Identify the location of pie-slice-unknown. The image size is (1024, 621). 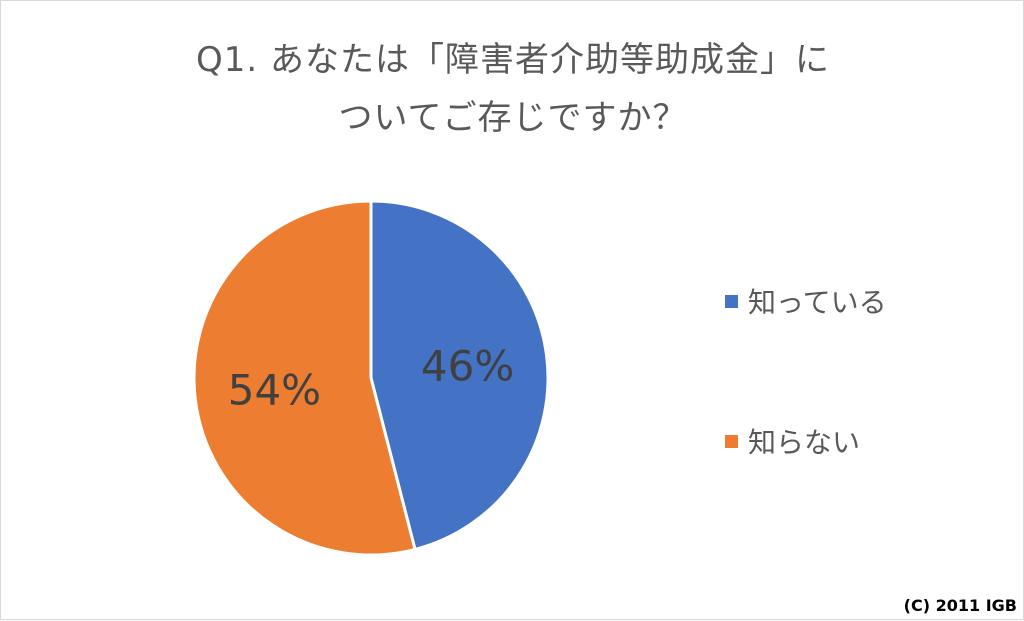
(304, 378).